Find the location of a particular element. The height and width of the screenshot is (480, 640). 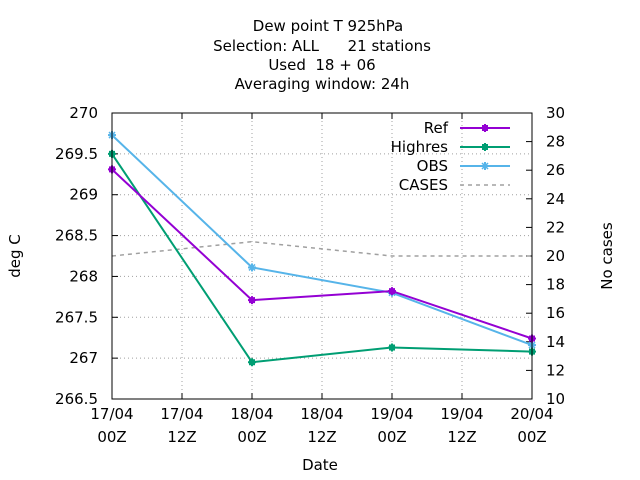

y2-tick-label: 18 is located at coordinates (555, 285).